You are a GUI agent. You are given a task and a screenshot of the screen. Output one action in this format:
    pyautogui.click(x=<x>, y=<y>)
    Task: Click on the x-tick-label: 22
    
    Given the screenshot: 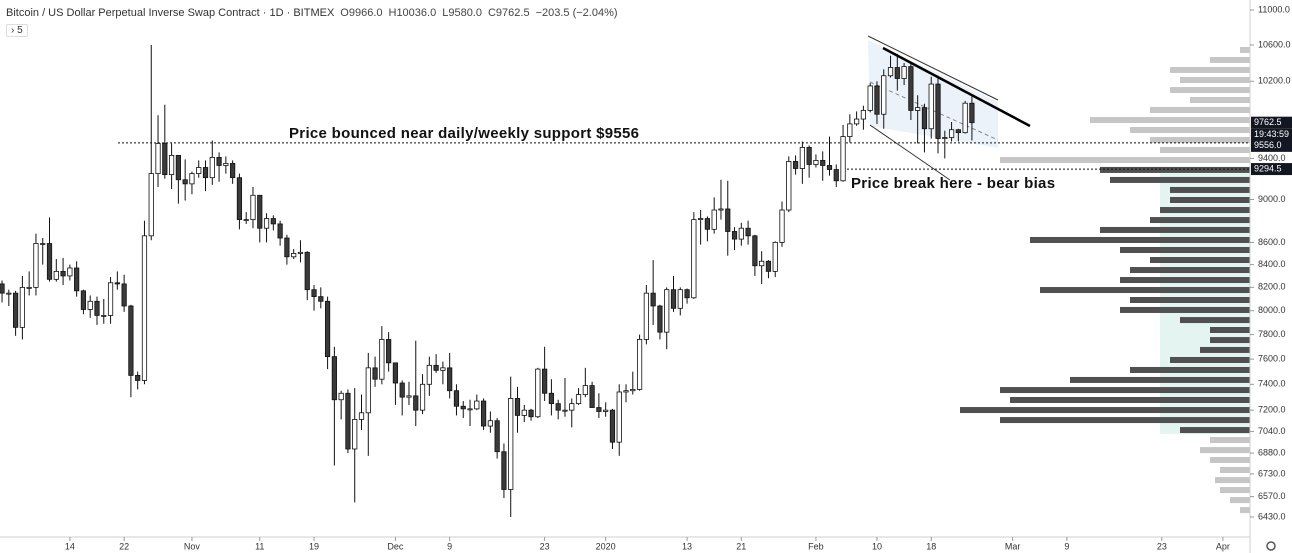 What is the action you would take?
    pyautogui.click(x=124, y=546)
    